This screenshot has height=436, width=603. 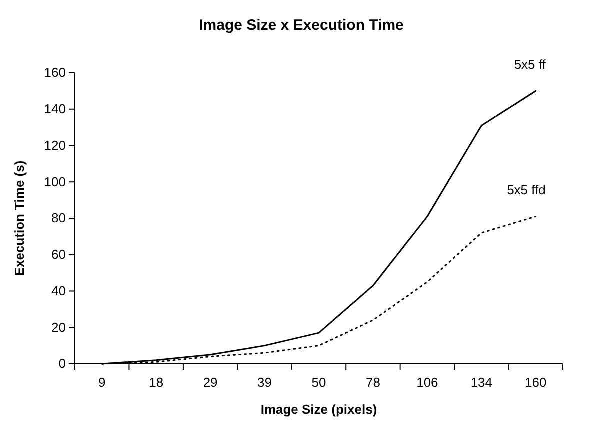 I want to click on x-tick-label: 50, so click(x=319, y=382).